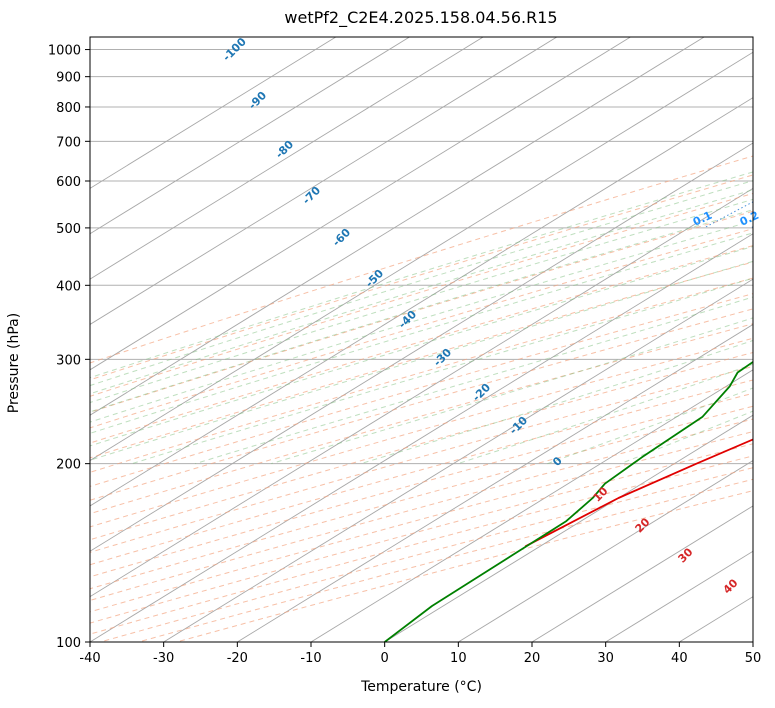 This screenshot has height=708, width=775. Describe the element at coordinates (374, 278) in the screenshot. I see `dry-adiabat-label: -50` at that location.